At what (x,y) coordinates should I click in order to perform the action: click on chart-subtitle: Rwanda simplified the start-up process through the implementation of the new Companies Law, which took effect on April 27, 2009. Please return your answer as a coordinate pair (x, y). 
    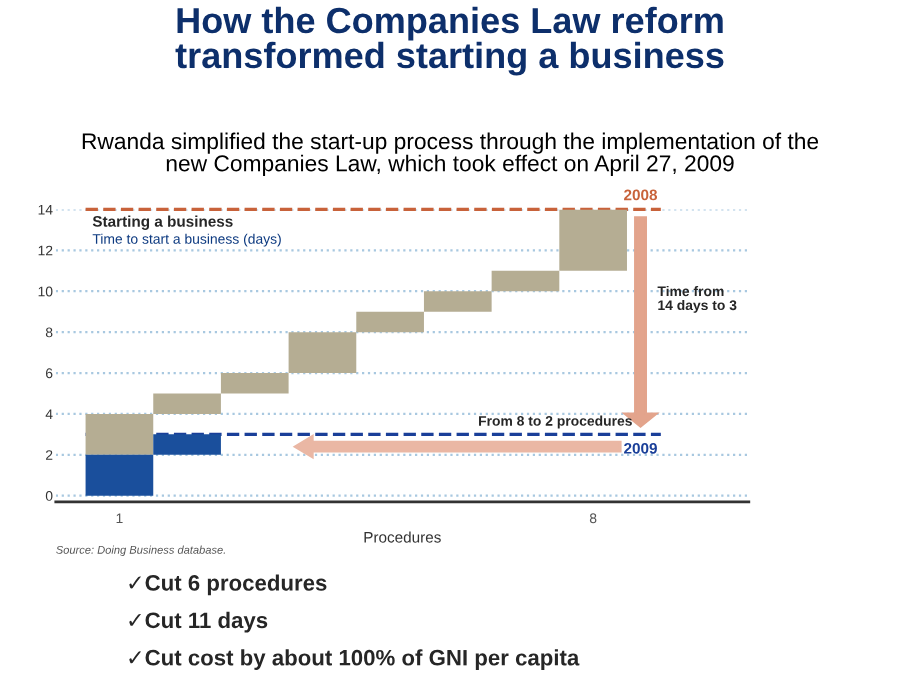
    Looking at the image, I should click on (450, 154).